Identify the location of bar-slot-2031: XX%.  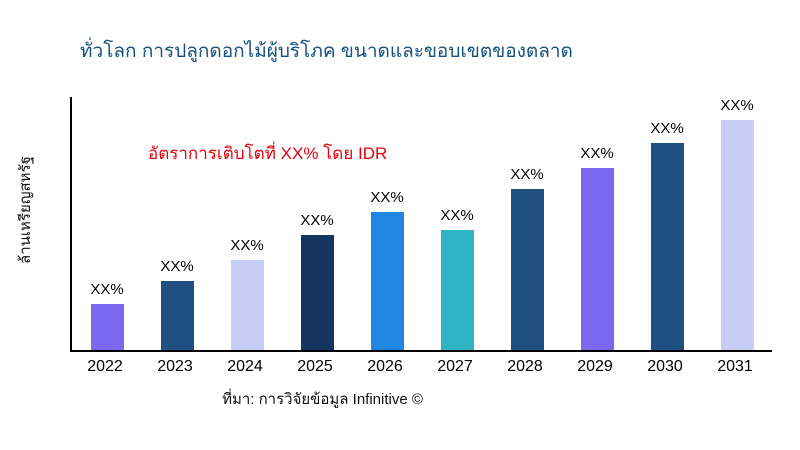
(737, 223).